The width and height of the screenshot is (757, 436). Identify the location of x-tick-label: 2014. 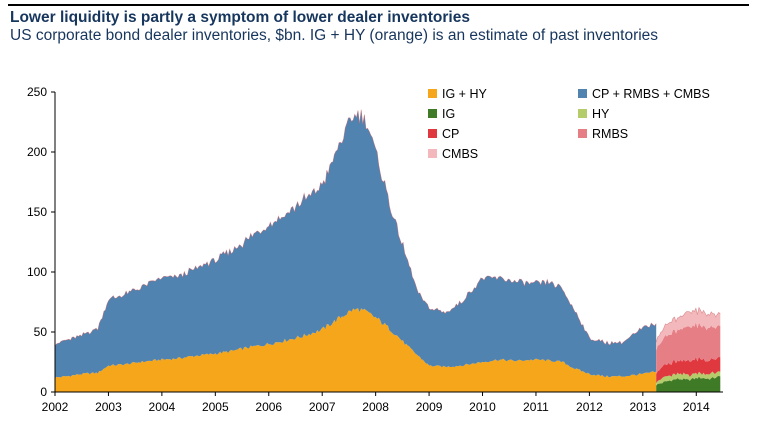
(696, 407).